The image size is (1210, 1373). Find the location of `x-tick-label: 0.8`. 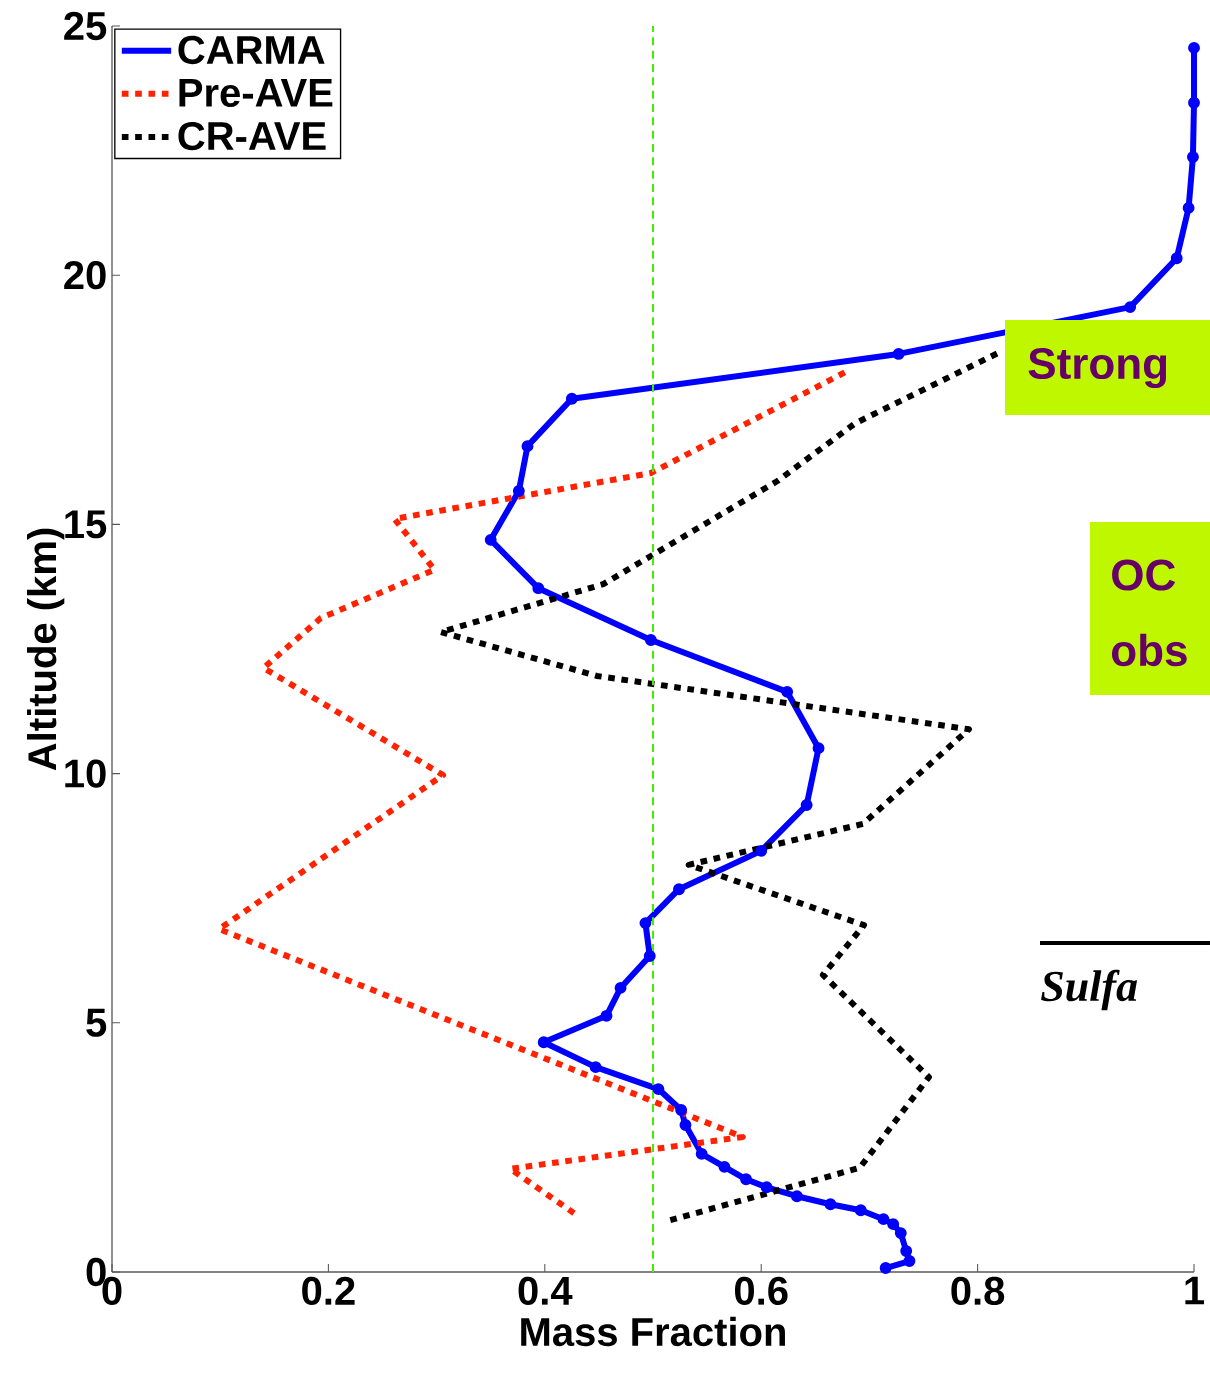

x-tick-label: 0.8 is located at coordinates (978, 1291).